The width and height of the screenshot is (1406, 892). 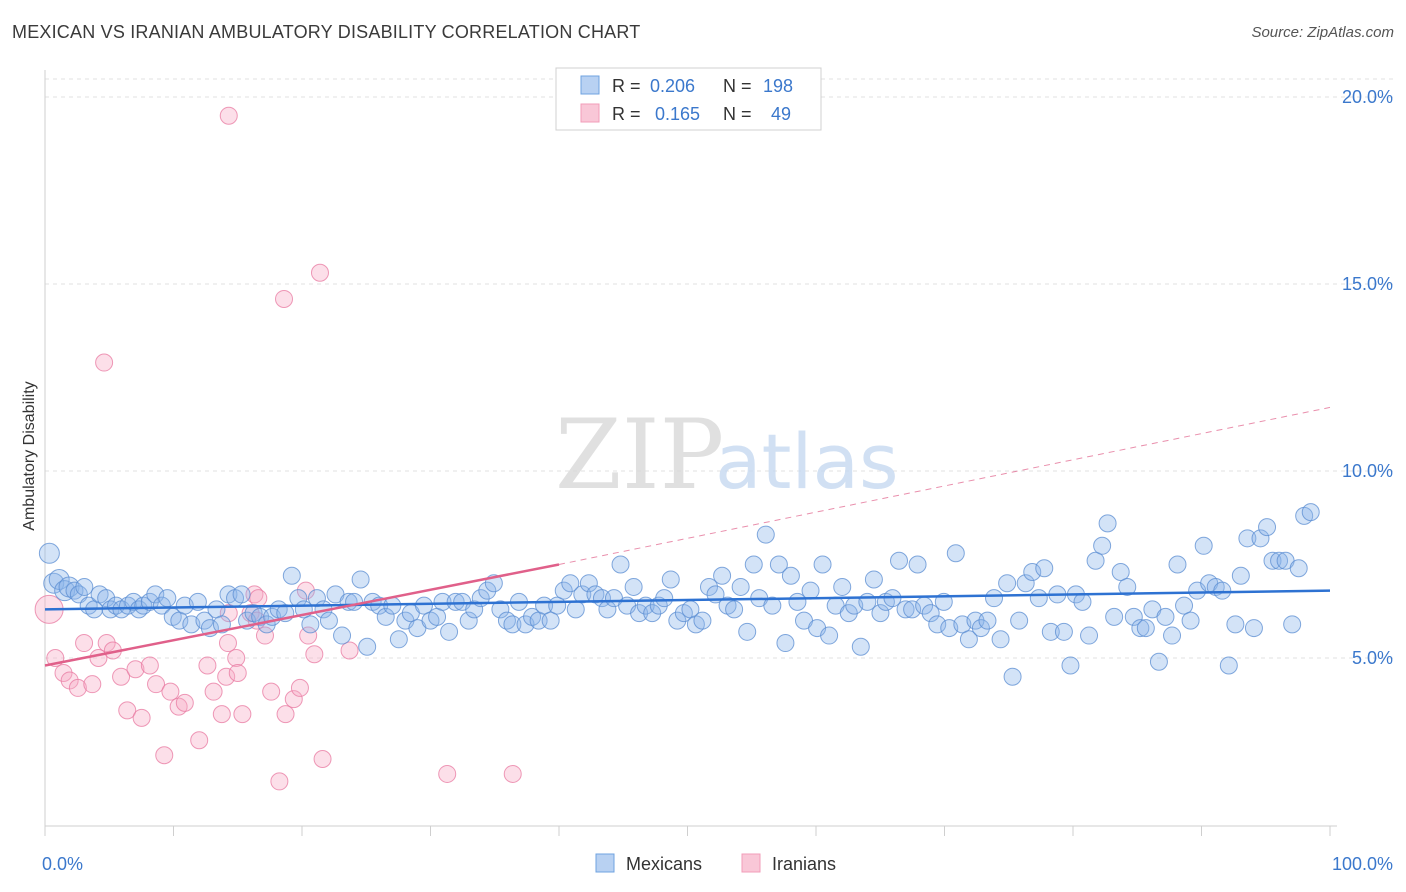 What do you see at coordinates (639, 455) in the screenshot?
I see `watermark-zip: ZIP` at bounding box center [639, 455].